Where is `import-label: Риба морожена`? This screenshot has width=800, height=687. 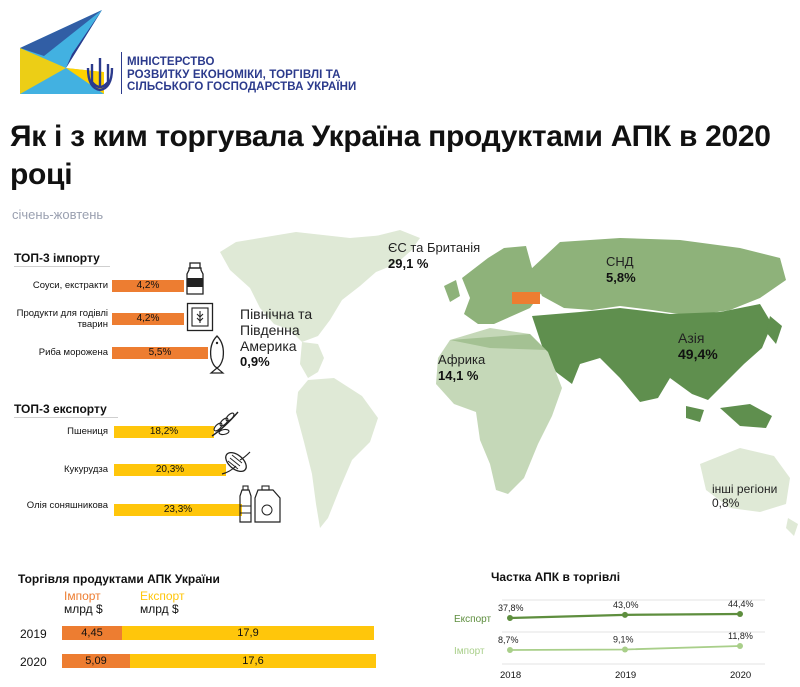
import-label: Риба морожена is located at coordinates (73, 352).